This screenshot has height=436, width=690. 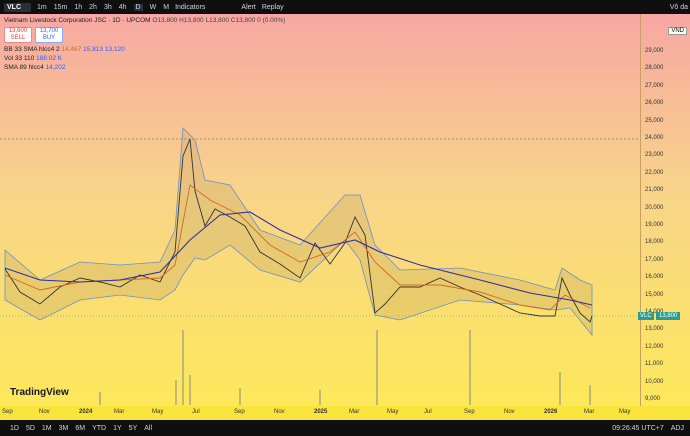 I want to click on price-label: 26,000, so click(x=654, y=103).